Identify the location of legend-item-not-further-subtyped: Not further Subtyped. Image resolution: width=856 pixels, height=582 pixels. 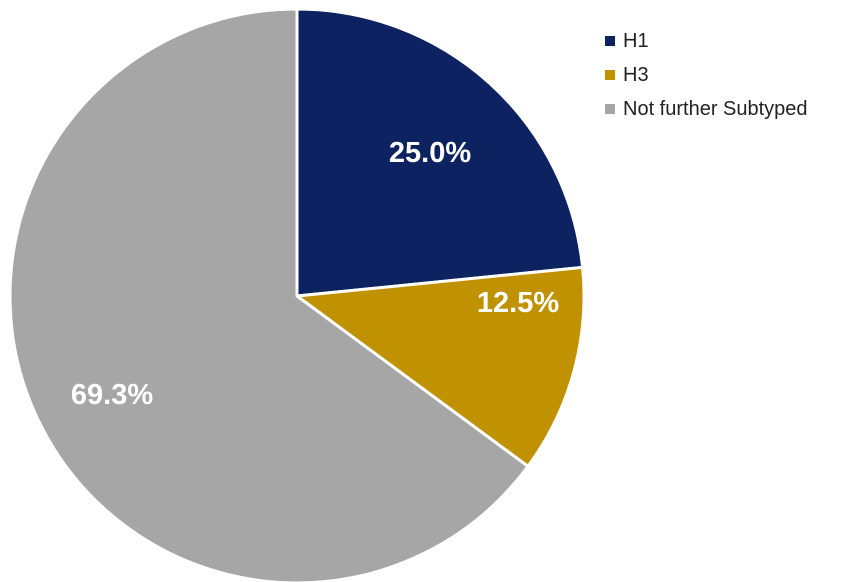
(706, 109).